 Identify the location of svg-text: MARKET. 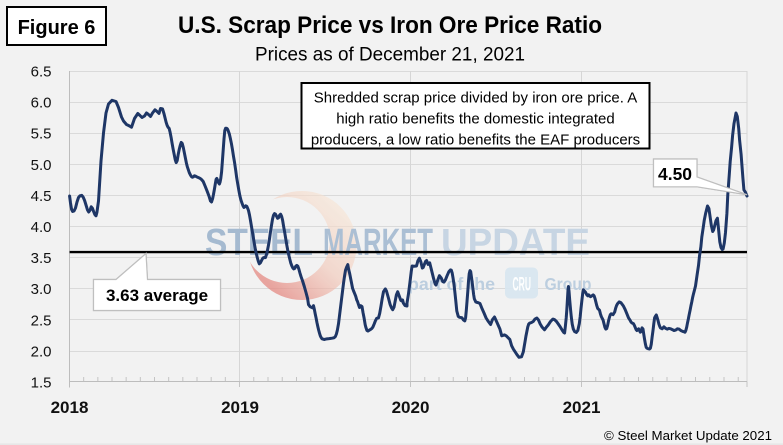
(378, 243).